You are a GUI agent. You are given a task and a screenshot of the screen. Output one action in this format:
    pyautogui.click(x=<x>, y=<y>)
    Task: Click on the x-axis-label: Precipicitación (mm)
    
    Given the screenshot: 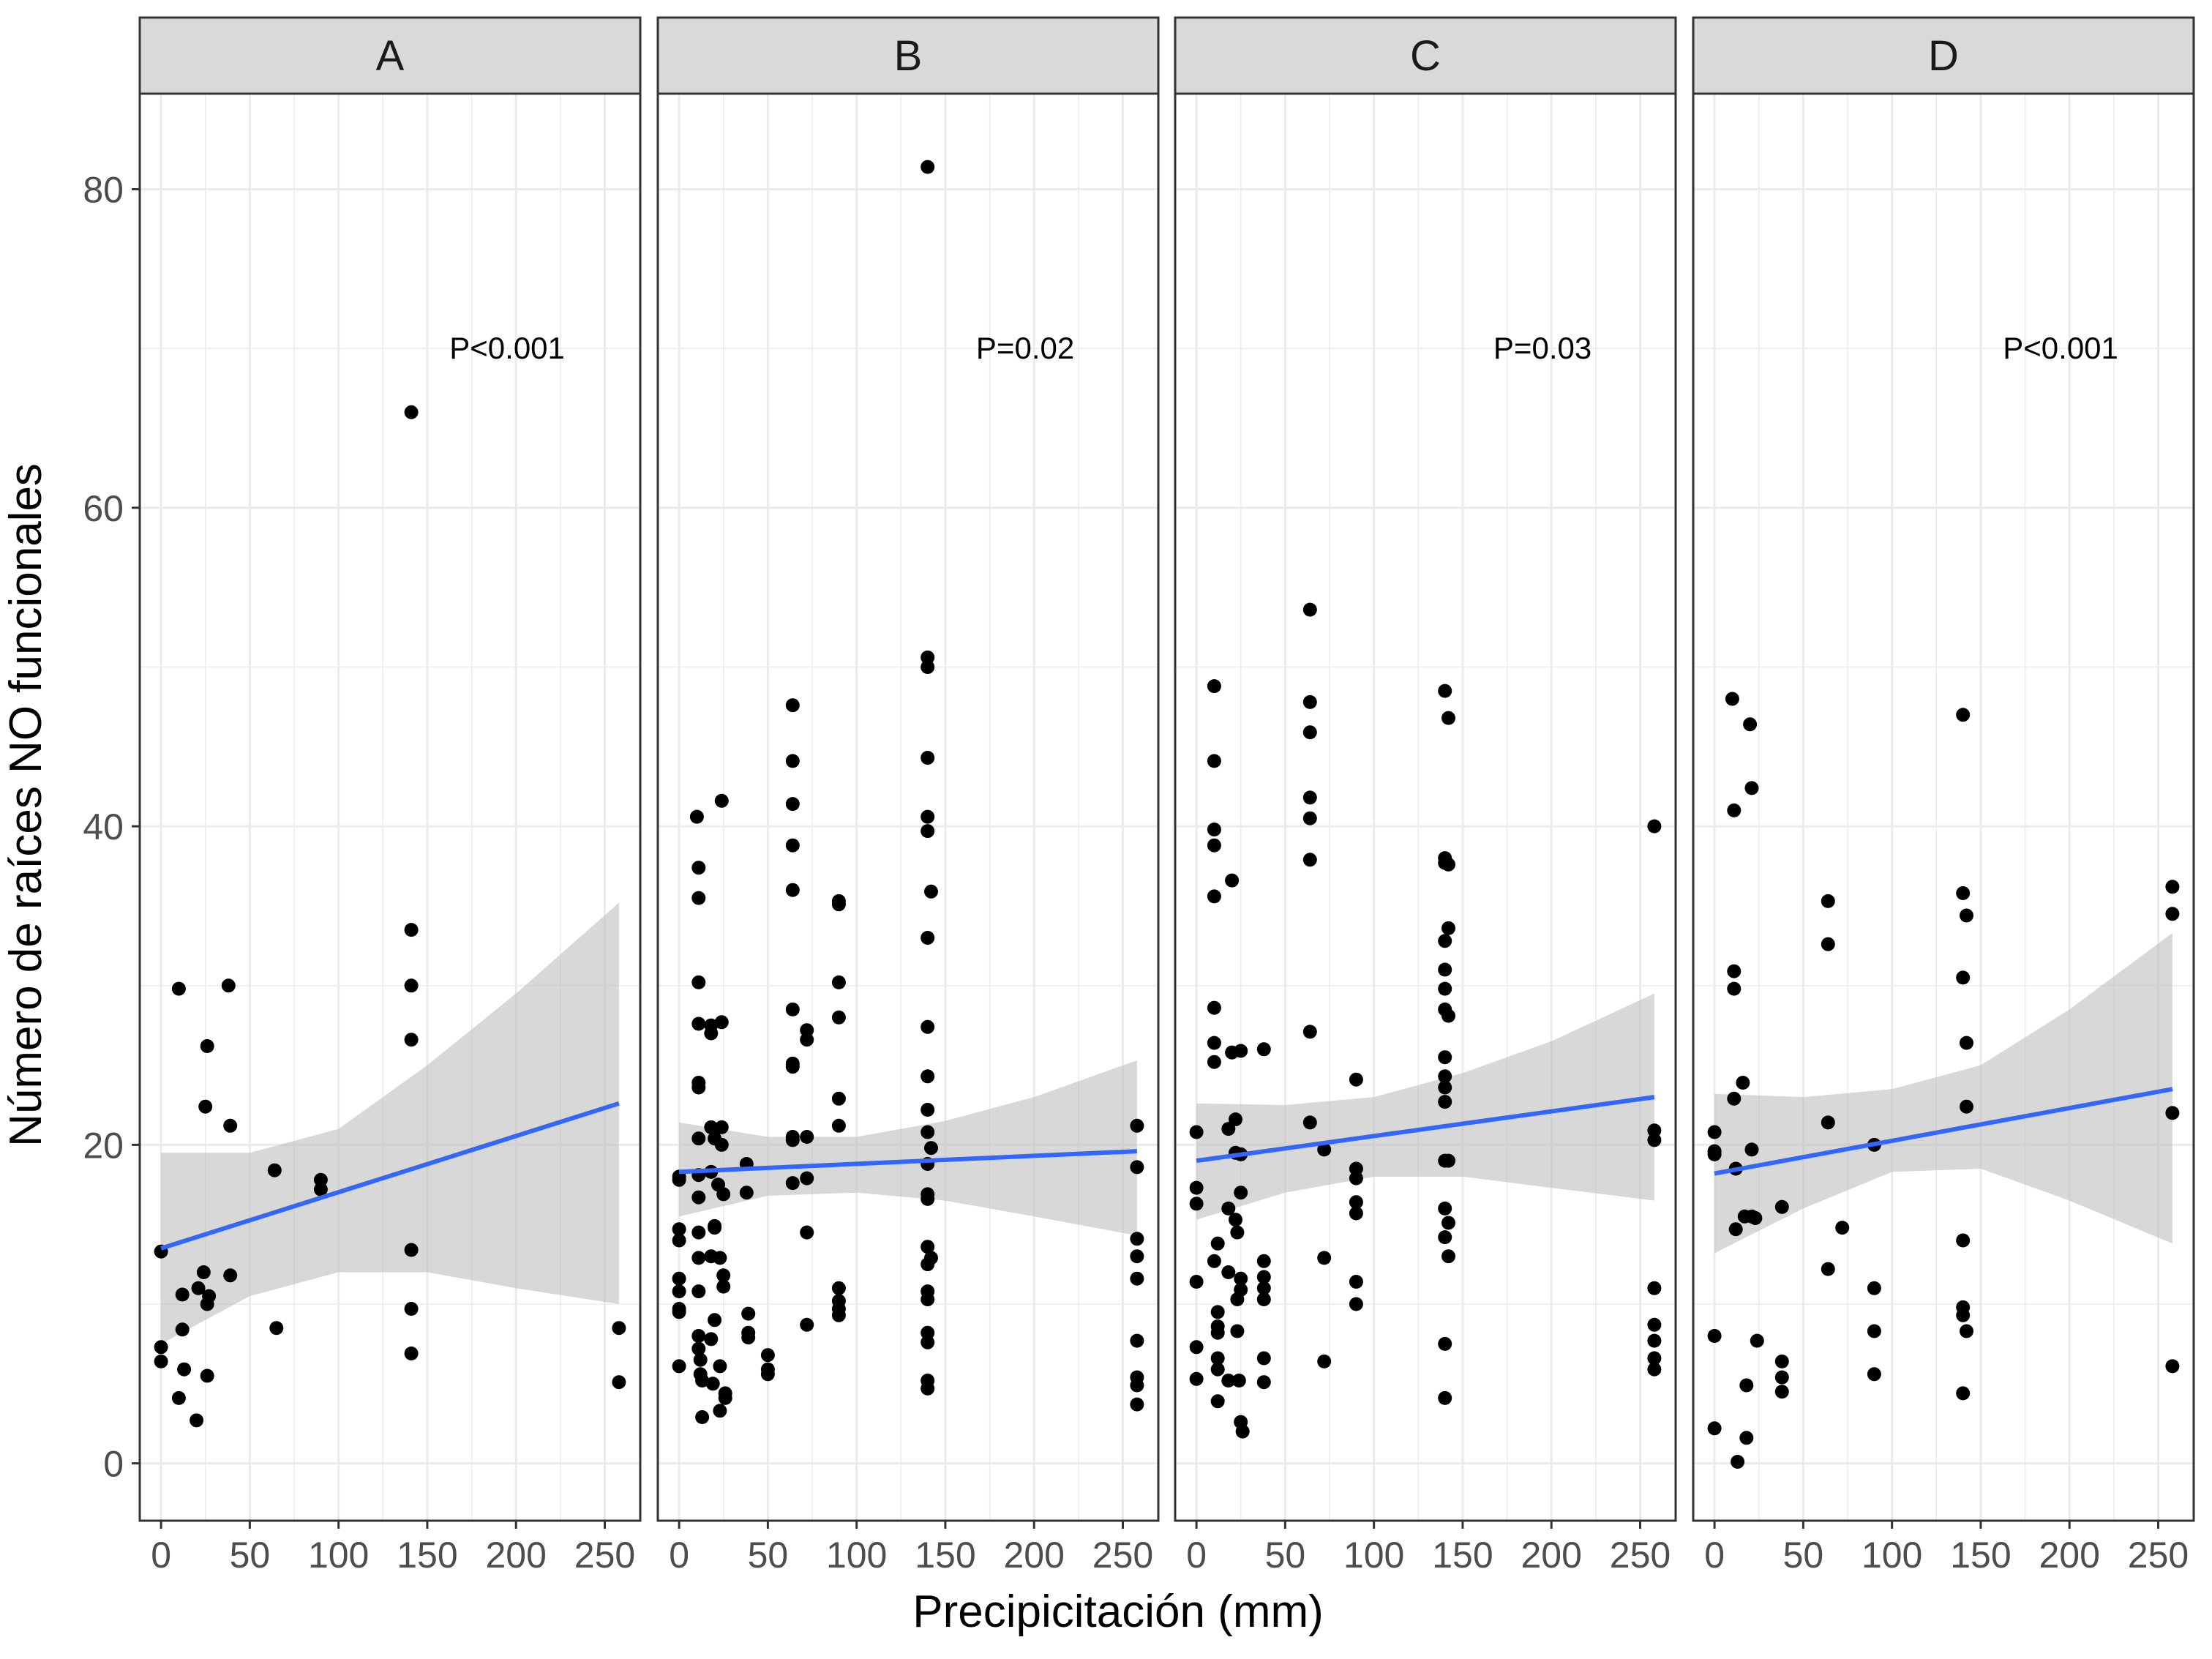 What is the action you would take?
    pyautogui.click(x=1118, y=1612)
    